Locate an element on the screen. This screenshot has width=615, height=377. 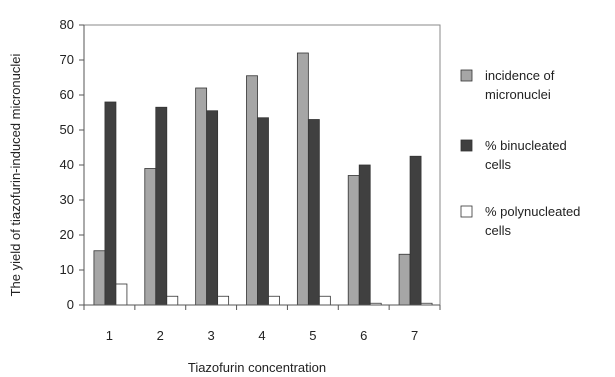
x-tick-label: 6 is located at coordinates (363, 335).